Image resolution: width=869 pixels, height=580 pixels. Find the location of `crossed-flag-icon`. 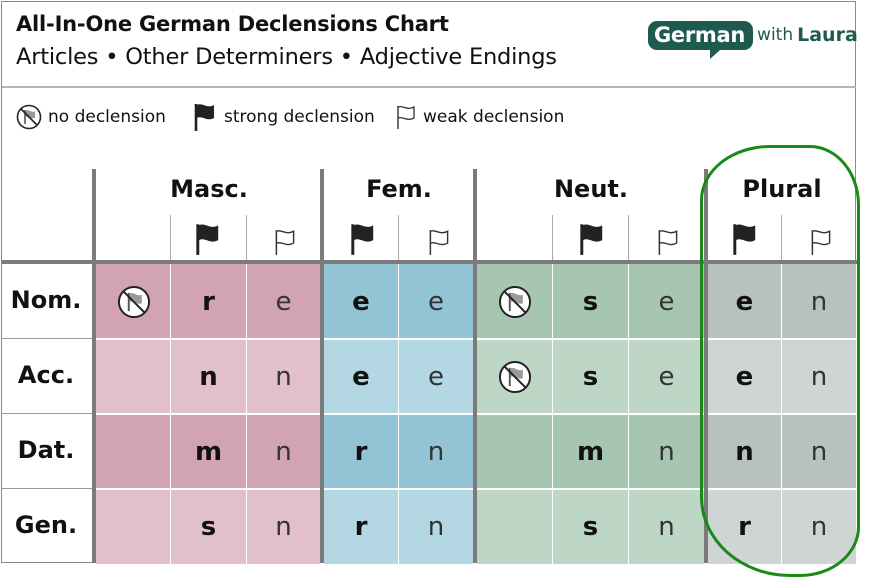

crossed-flag-icon is located at coordinates (29, 117).